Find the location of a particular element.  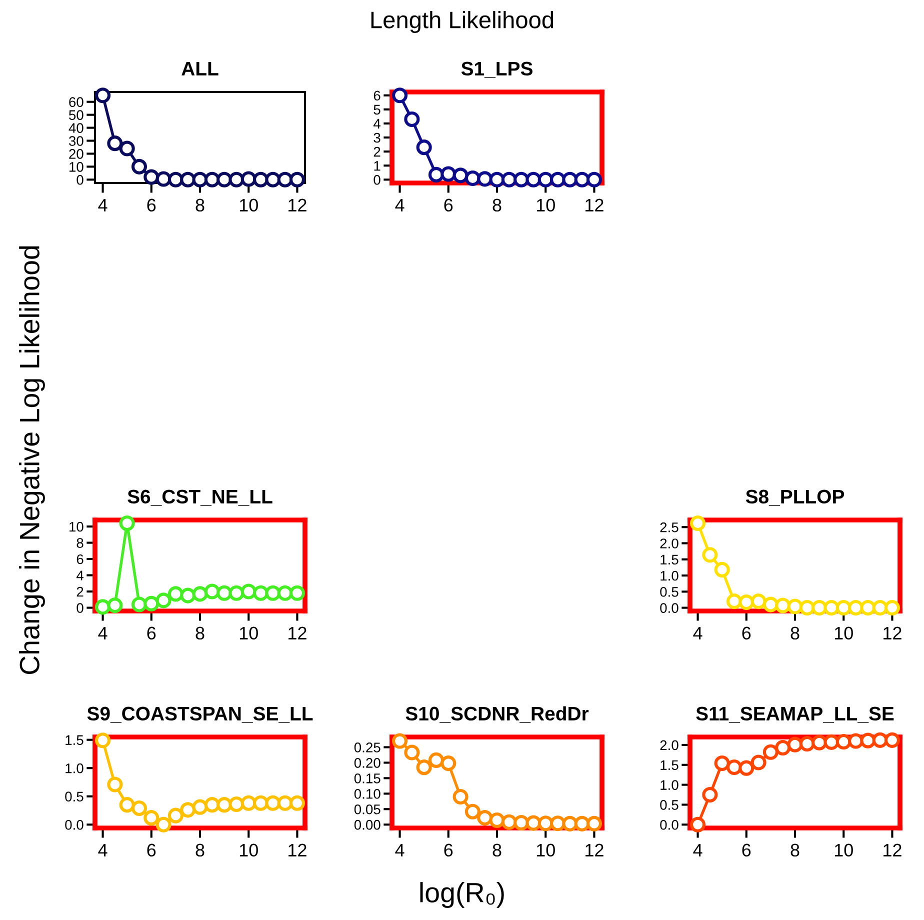

y-tick-label: 0.5 is located at coordinates (669, 591).